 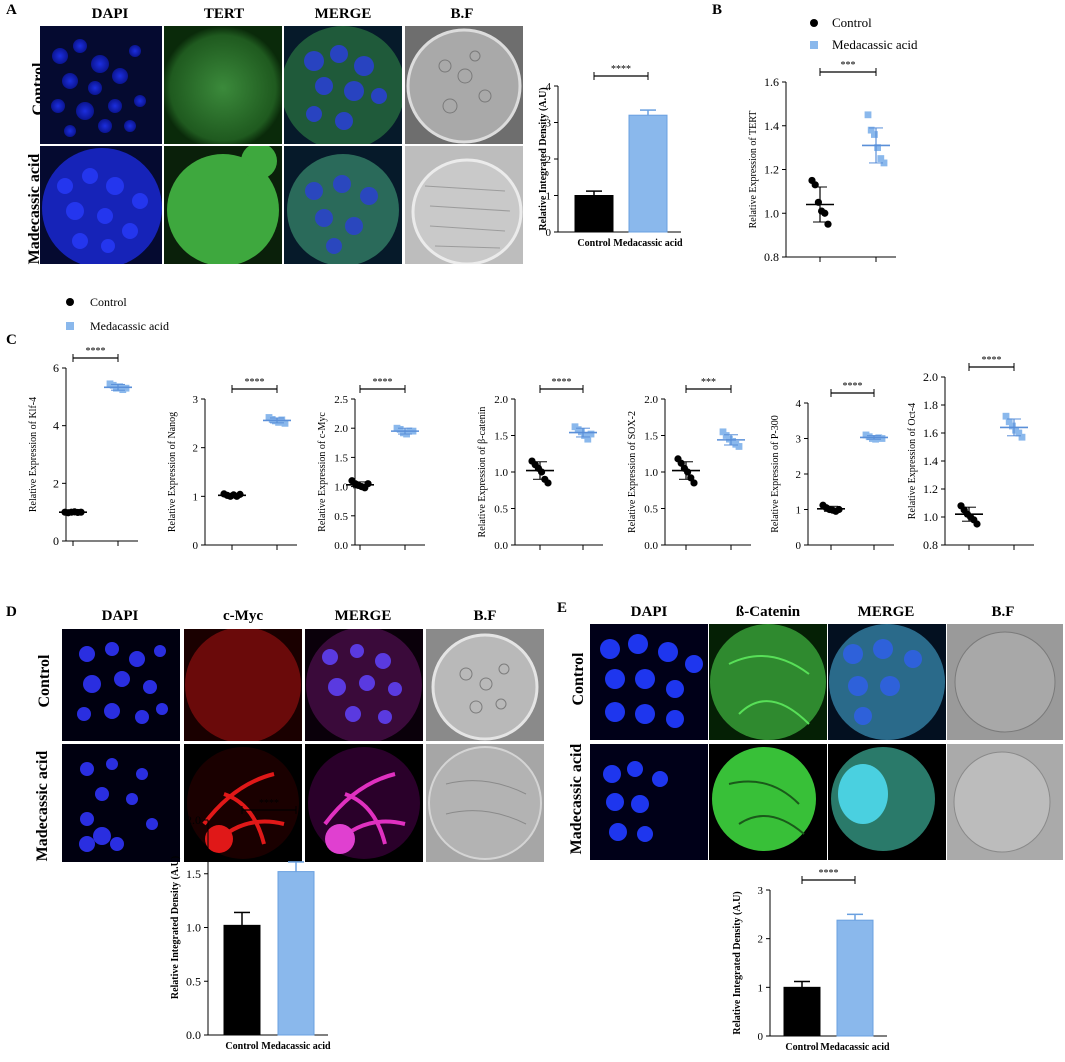 I want to click on C-cmyc-ytick-label: 2.0, so click(x=341, y=429).